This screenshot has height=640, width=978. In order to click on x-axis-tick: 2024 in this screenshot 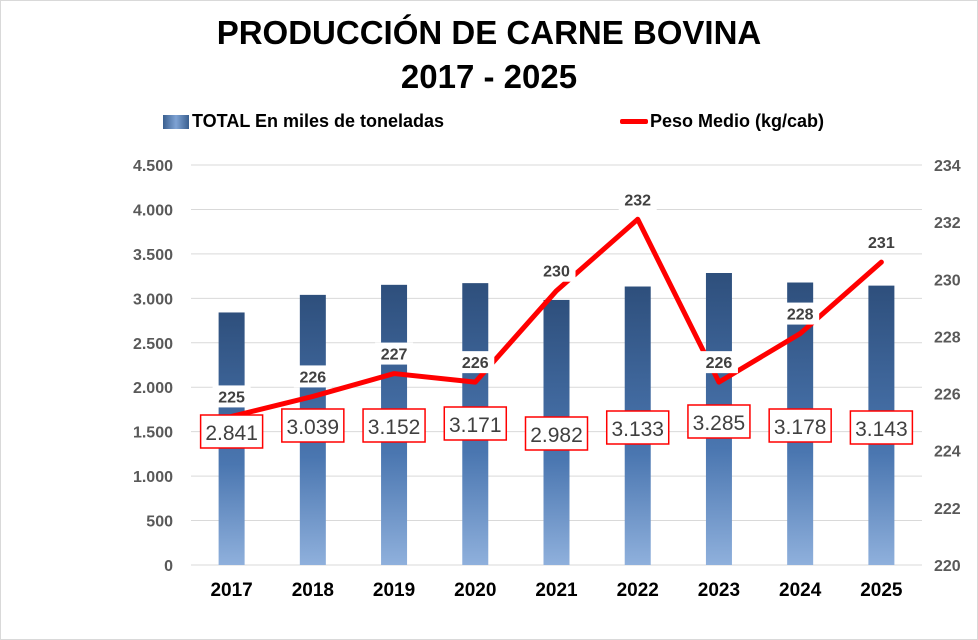, I will do `click(800, 590)`.